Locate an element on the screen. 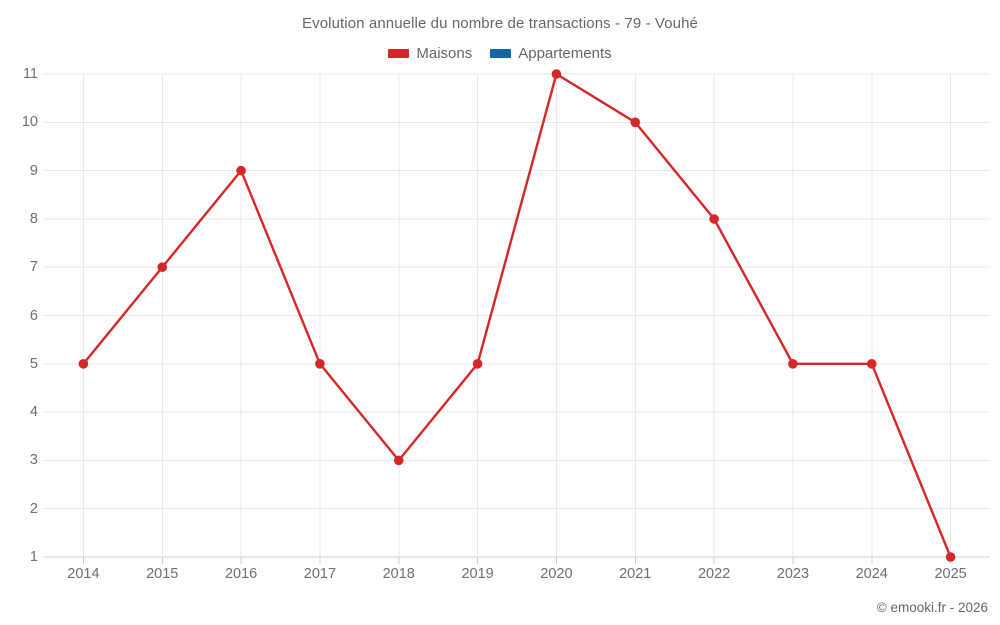 Image resolution: width=1000 pixels, height=625 pixels. y-axis-tick-label: 7 is located at coordinates (33, 267).